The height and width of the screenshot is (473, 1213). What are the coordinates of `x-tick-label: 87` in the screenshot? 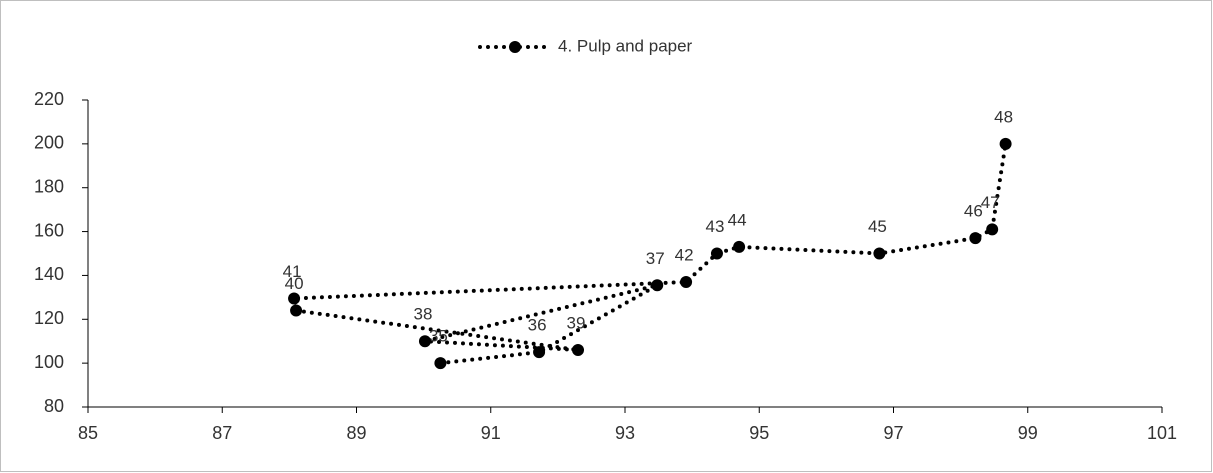 It's located at (222, 433).